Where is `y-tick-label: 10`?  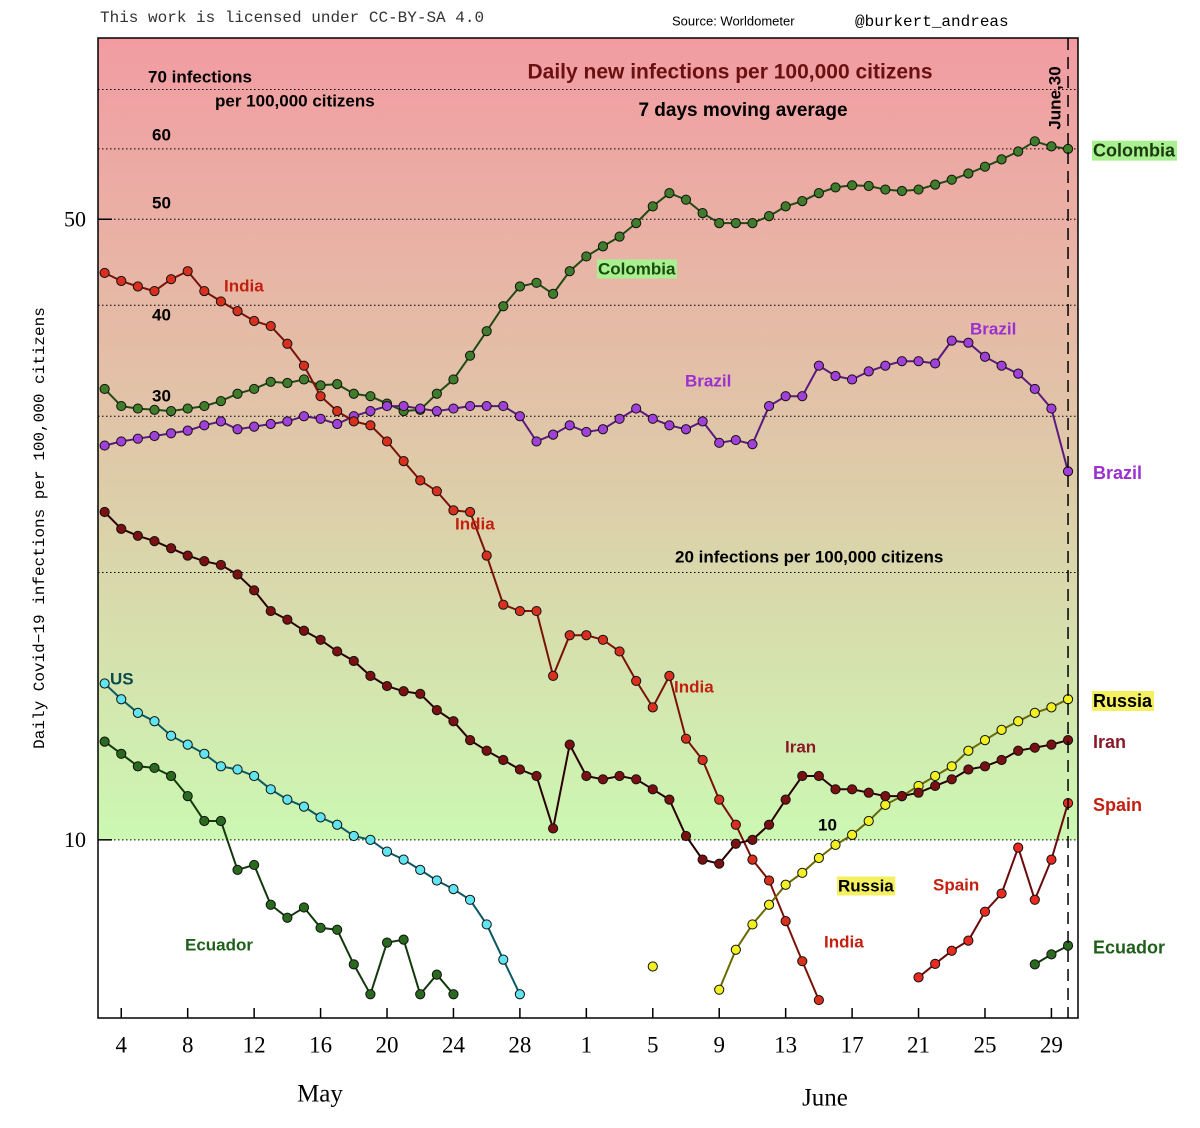 y-tick-label: 10 is located at coordinates (75, 839).